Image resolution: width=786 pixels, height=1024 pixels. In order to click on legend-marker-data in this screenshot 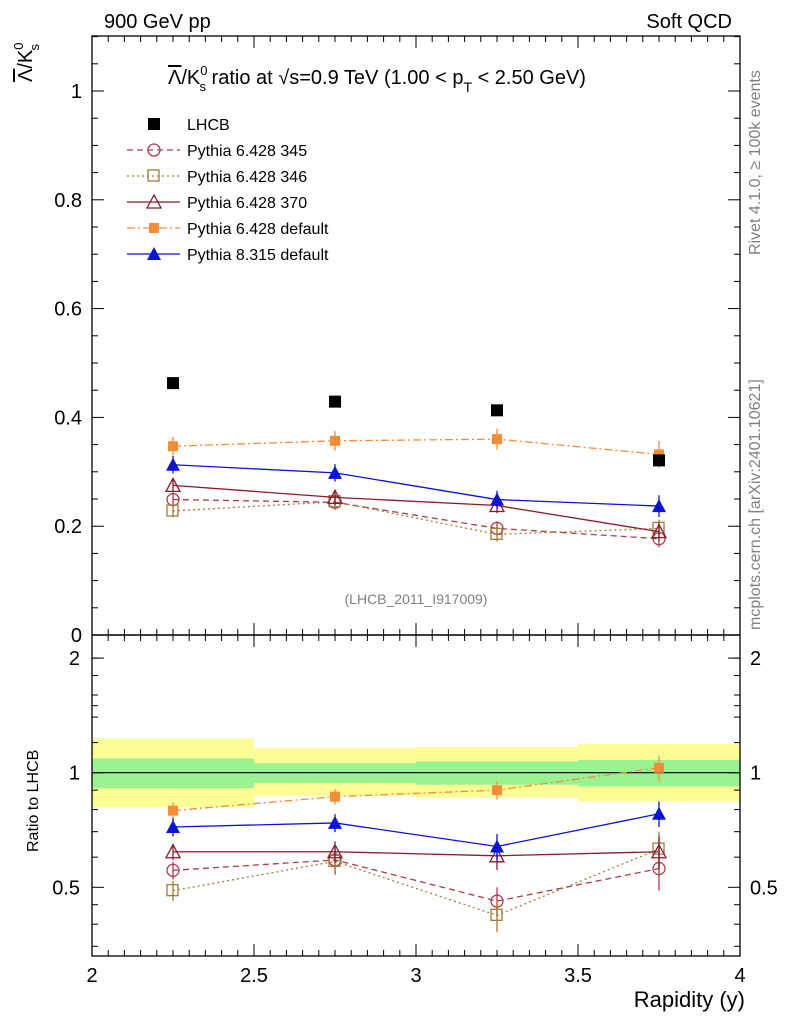, I will do `click(154, 124)`.